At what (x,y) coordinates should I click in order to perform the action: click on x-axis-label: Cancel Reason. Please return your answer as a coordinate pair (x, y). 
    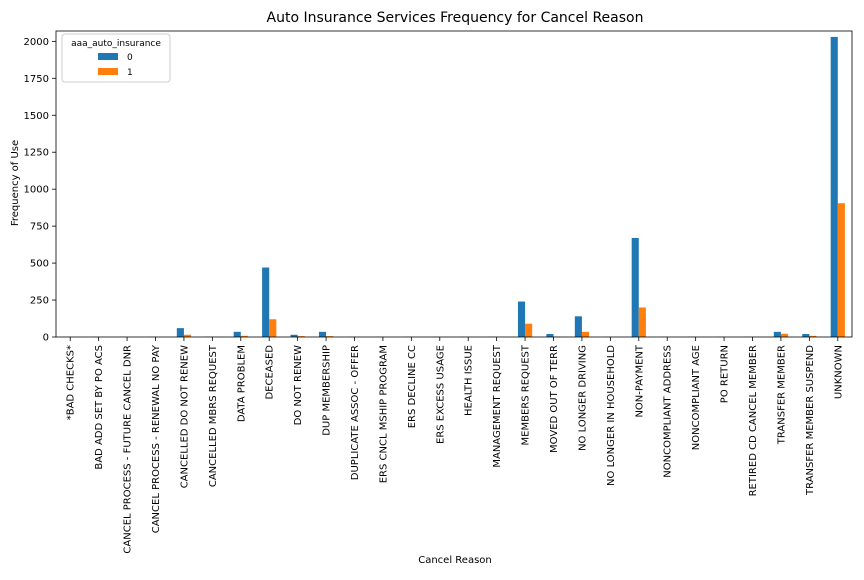
    Looking at the image, I should click on (455, 560).